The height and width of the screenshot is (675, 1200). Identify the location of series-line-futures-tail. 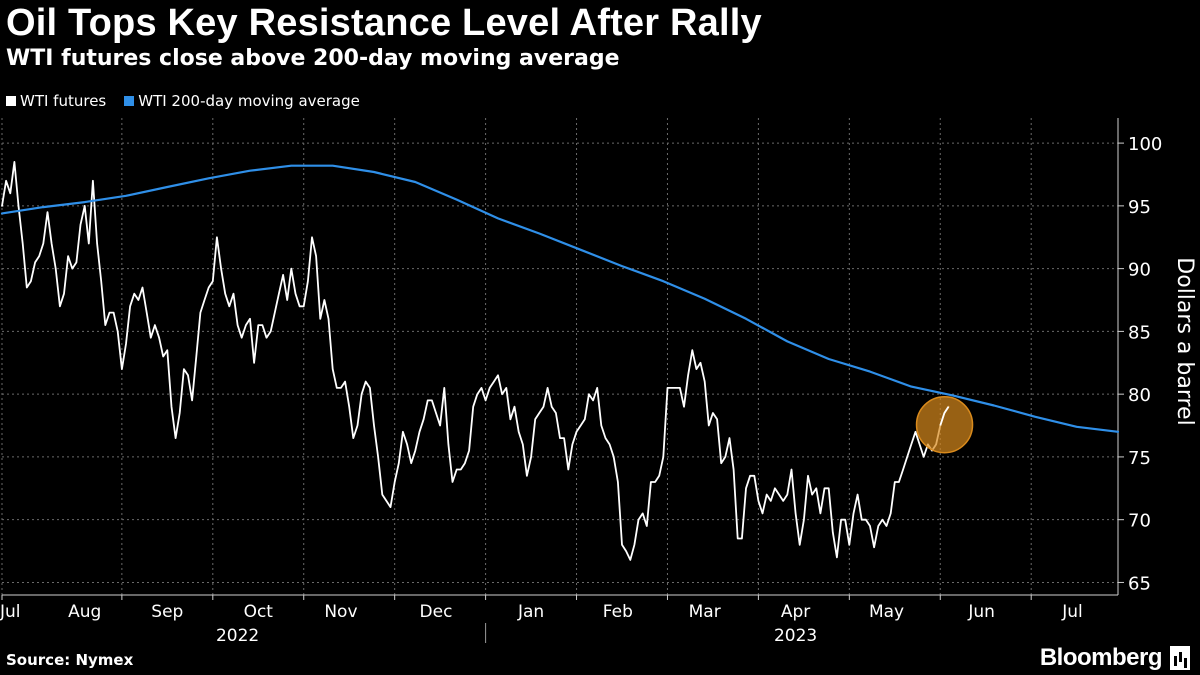
(944, 416).